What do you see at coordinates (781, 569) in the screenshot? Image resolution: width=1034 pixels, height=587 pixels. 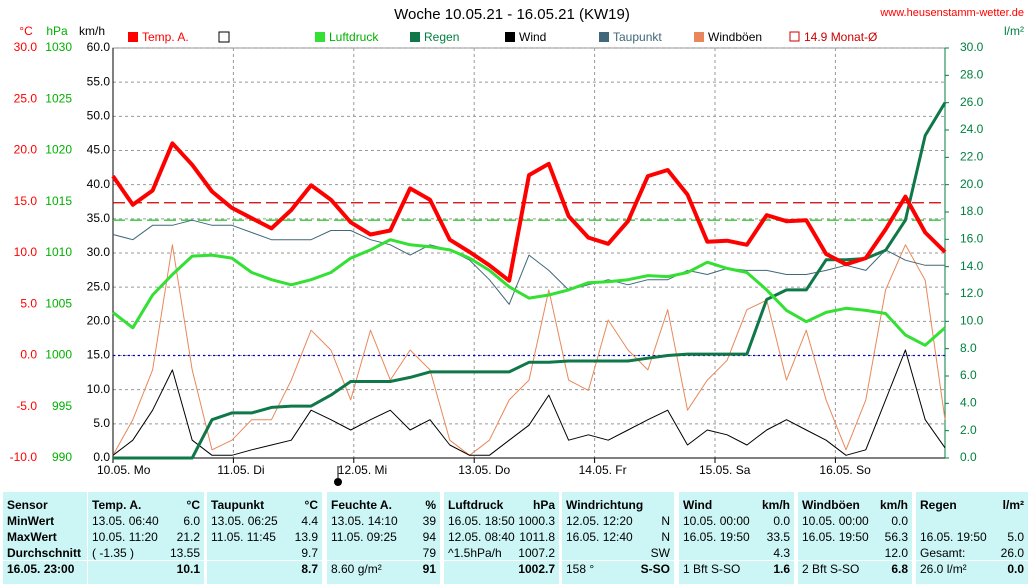 I see `table-value: 1.6` at bounding box center [781, 569].